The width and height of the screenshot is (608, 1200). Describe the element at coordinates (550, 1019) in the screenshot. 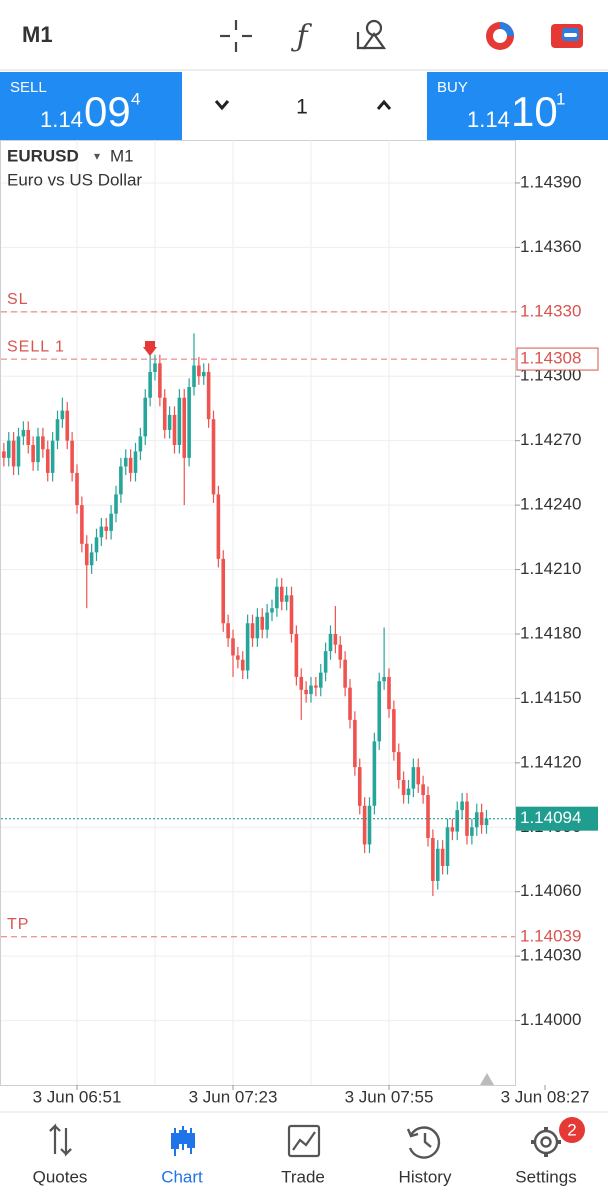

I see `y-tick-label: 1.14000` at that location.